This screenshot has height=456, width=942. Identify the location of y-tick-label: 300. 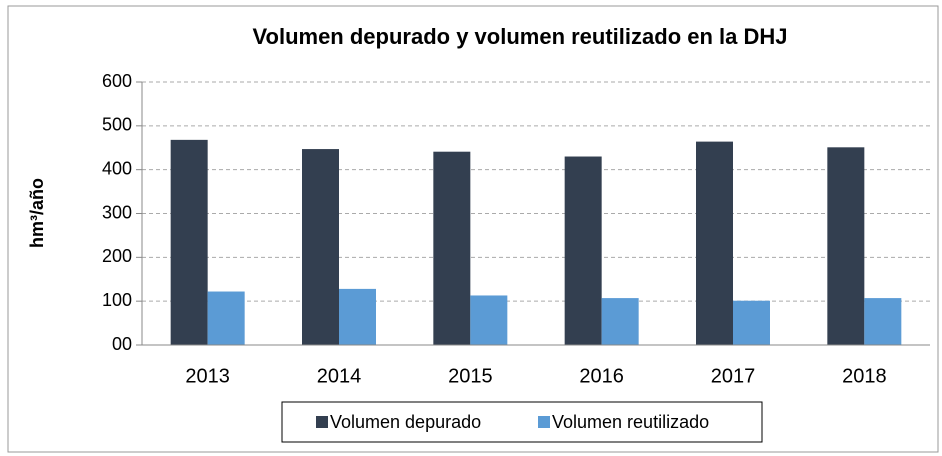
(117, 212).